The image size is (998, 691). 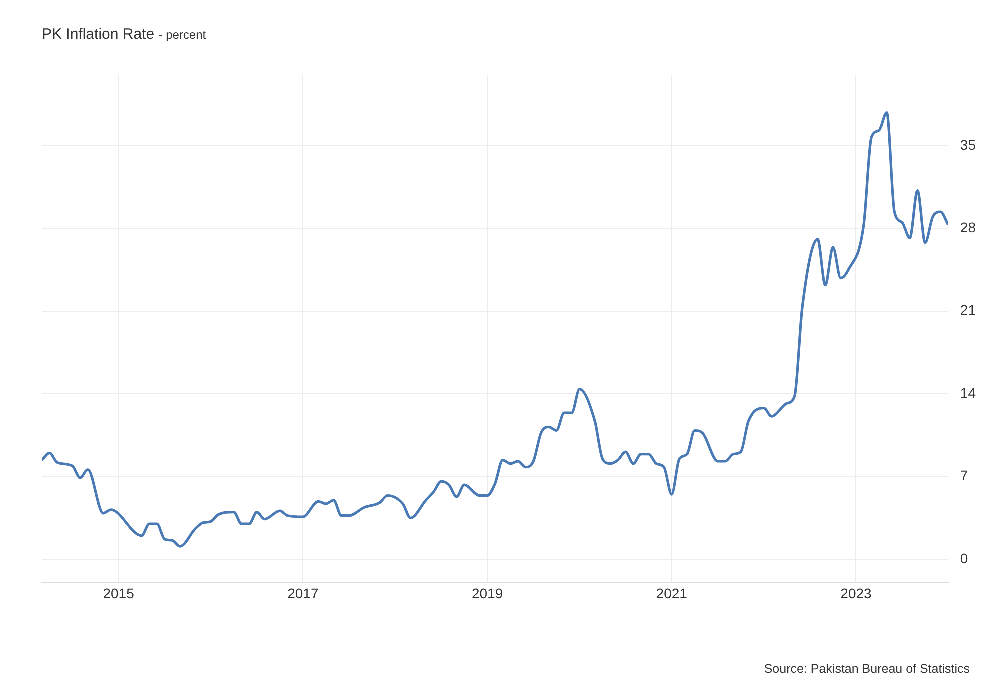 I want to click on y-tick-label: 0, so click(x=964, y=558).